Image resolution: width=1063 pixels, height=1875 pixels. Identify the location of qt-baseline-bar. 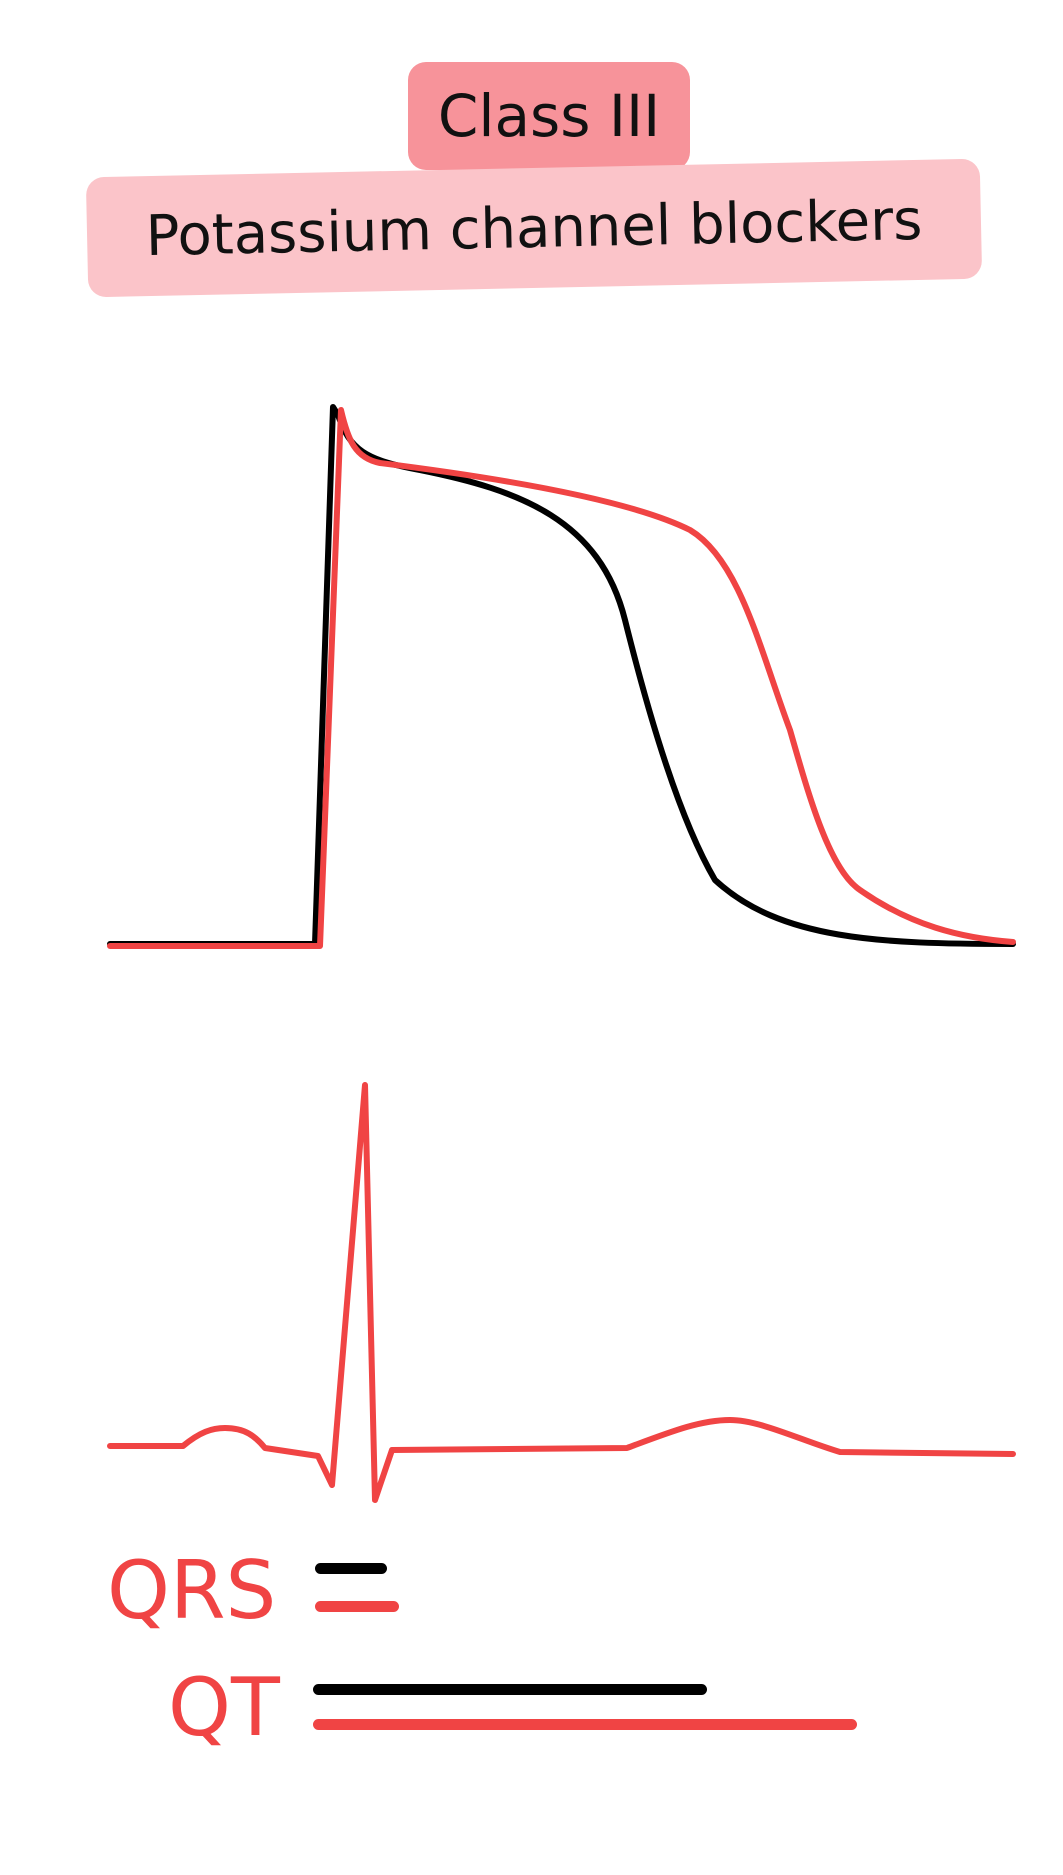
(510, 1689).